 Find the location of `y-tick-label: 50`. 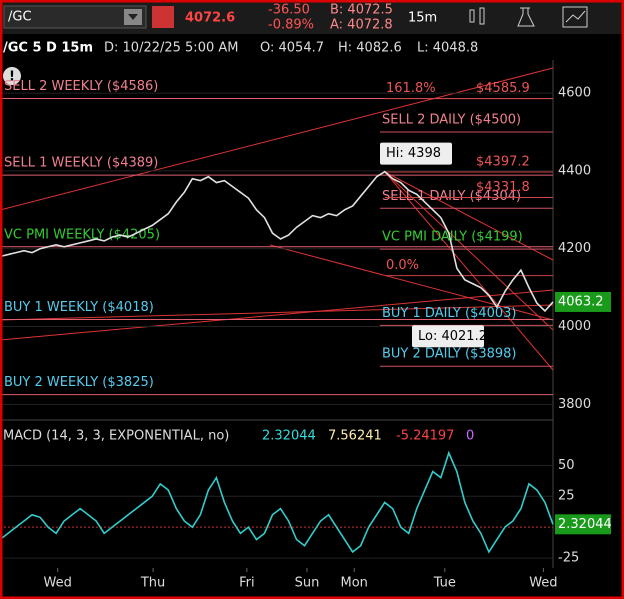

y-tick-label: 50 is located at coordinates (566, 465).